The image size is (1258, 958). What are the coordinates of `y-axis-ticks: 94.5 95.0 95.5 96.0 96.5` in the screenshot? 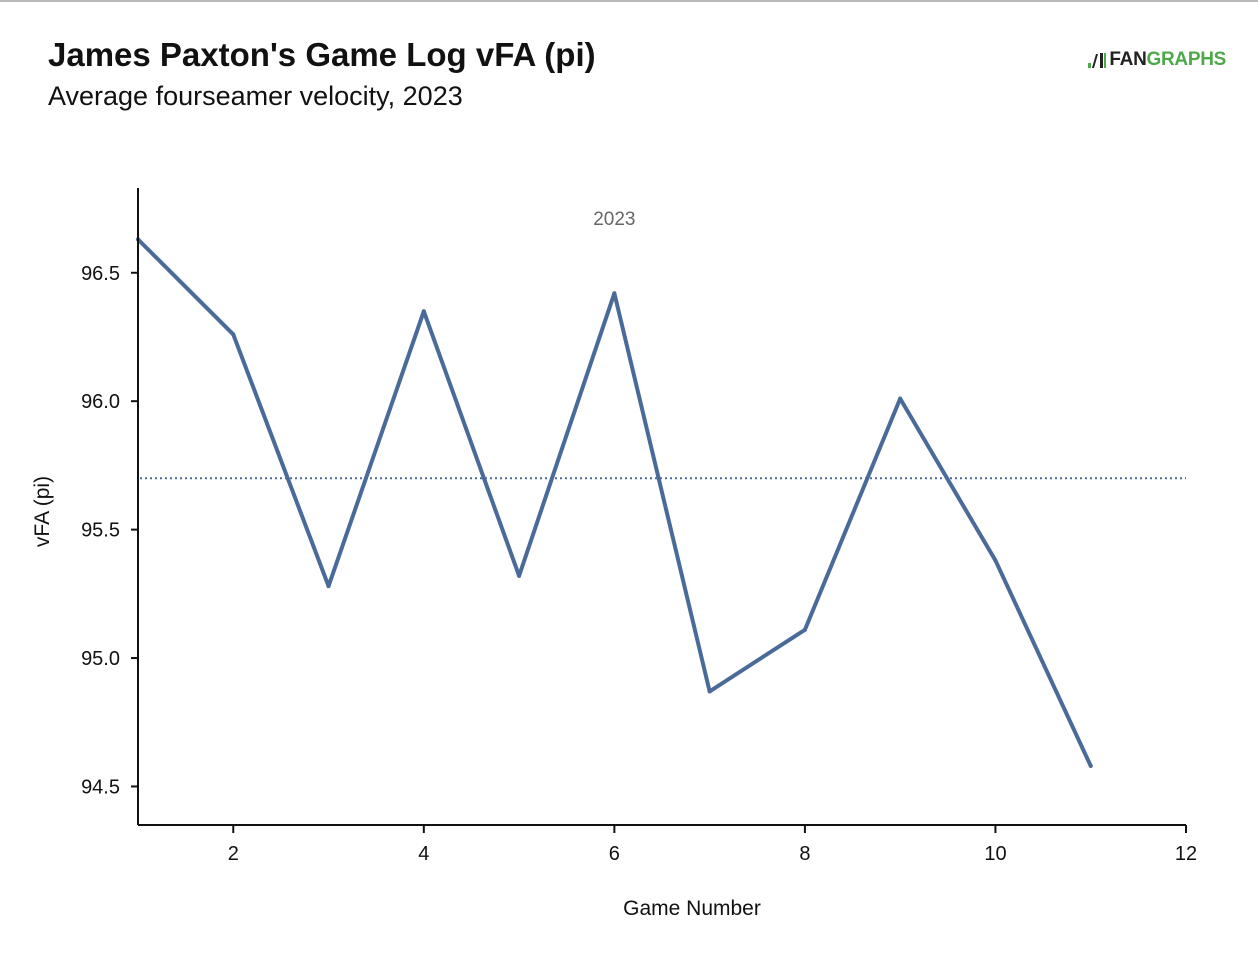 It's located at (109, 530).